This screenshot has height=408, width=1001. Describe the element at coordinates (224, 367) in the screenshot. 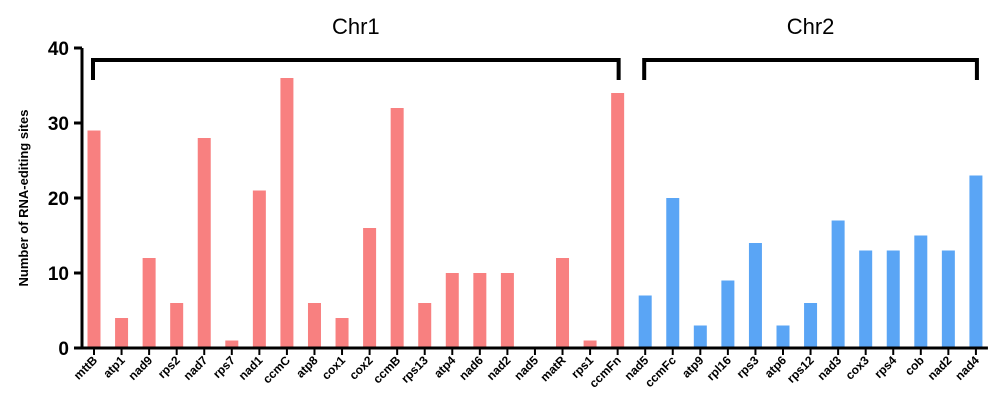

I see `x-tick-label: rps7` at that location.